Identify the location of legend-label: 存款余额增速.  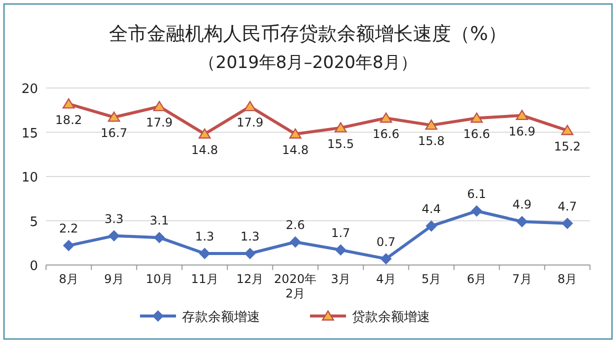
(221, 317).